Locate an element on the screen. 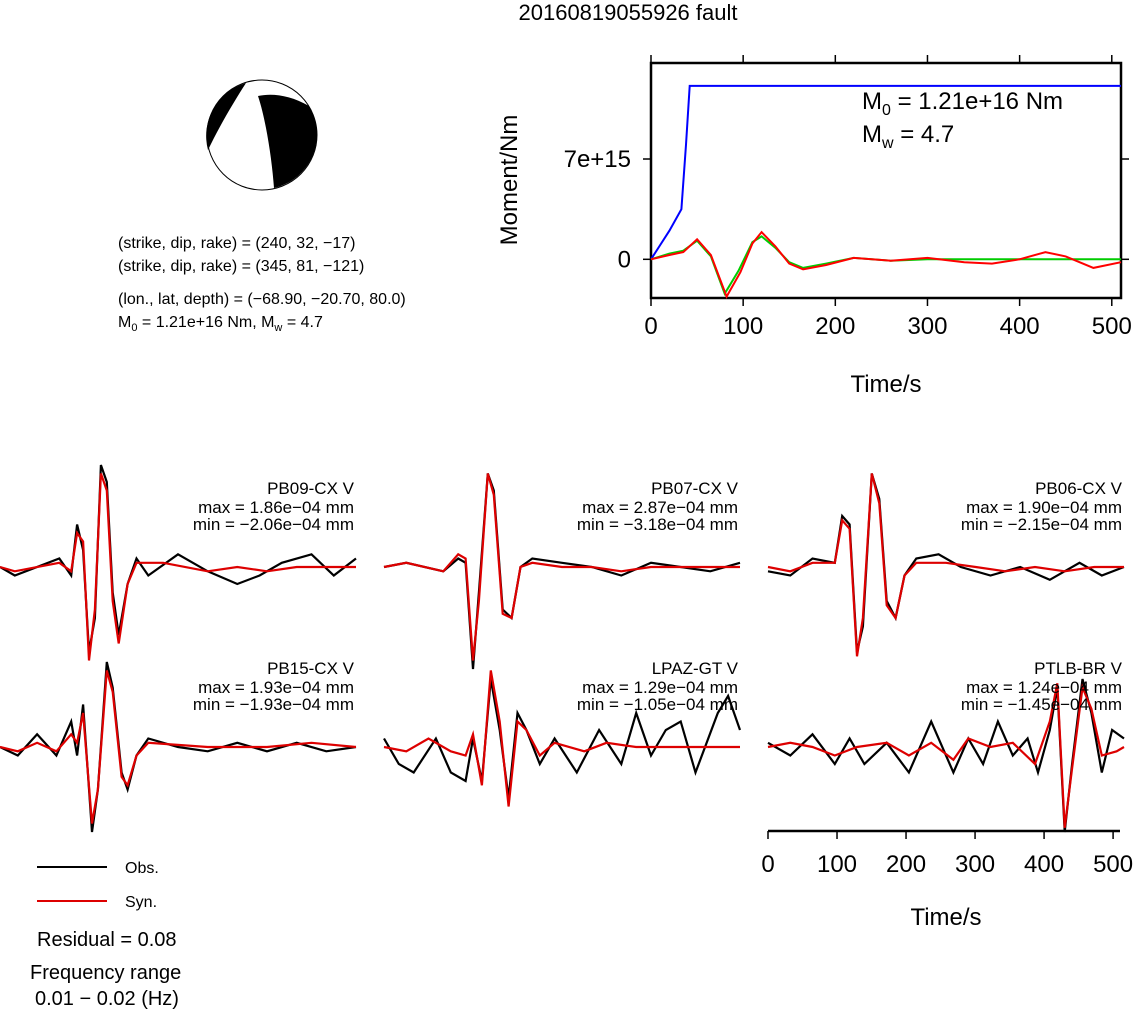 The width and height of the screenshot is (1139, 1009). waveform-time-axis: 0 100 200 300 400 500 Time/s is located at coordinates (947, 880).